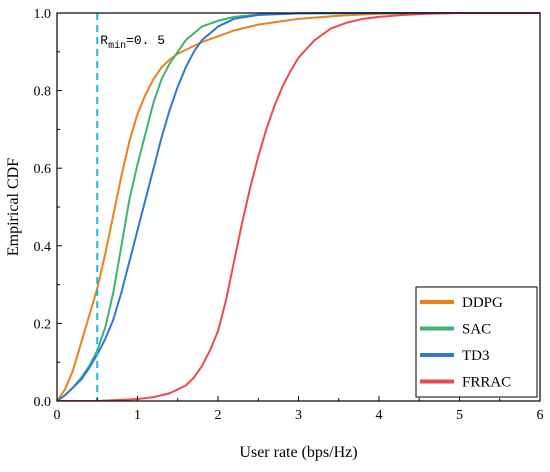 The image size is (550, 472). What do you see at coordinates (117, 46) in the screenshot?
I see `threshold-label-sub: min` at bounding box center [117, 46].